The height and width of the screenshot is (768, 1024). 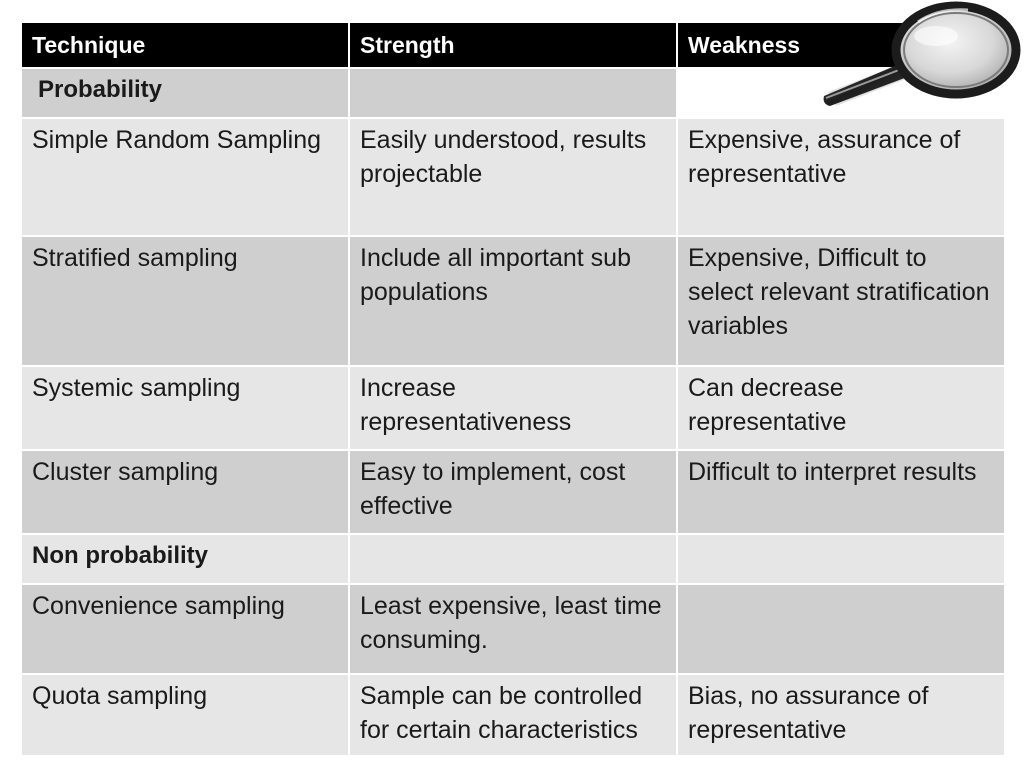 I want to click on strength-cell: Increase representativeness, so click(x=513, y=408).